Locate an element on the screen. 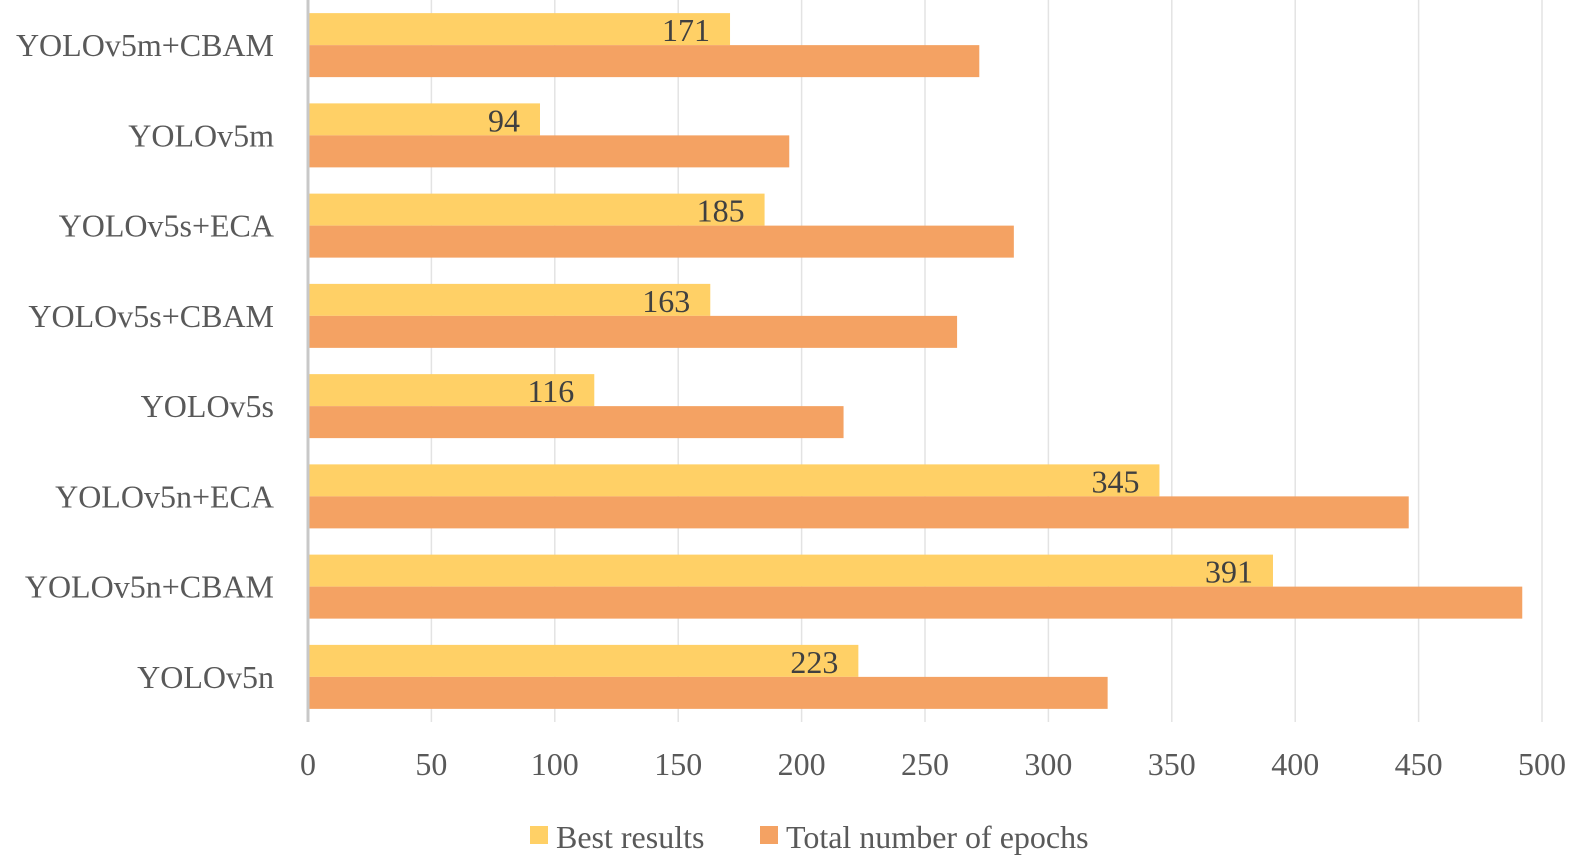  category-label: YOLOv5s is located at coordinates (207, 406).